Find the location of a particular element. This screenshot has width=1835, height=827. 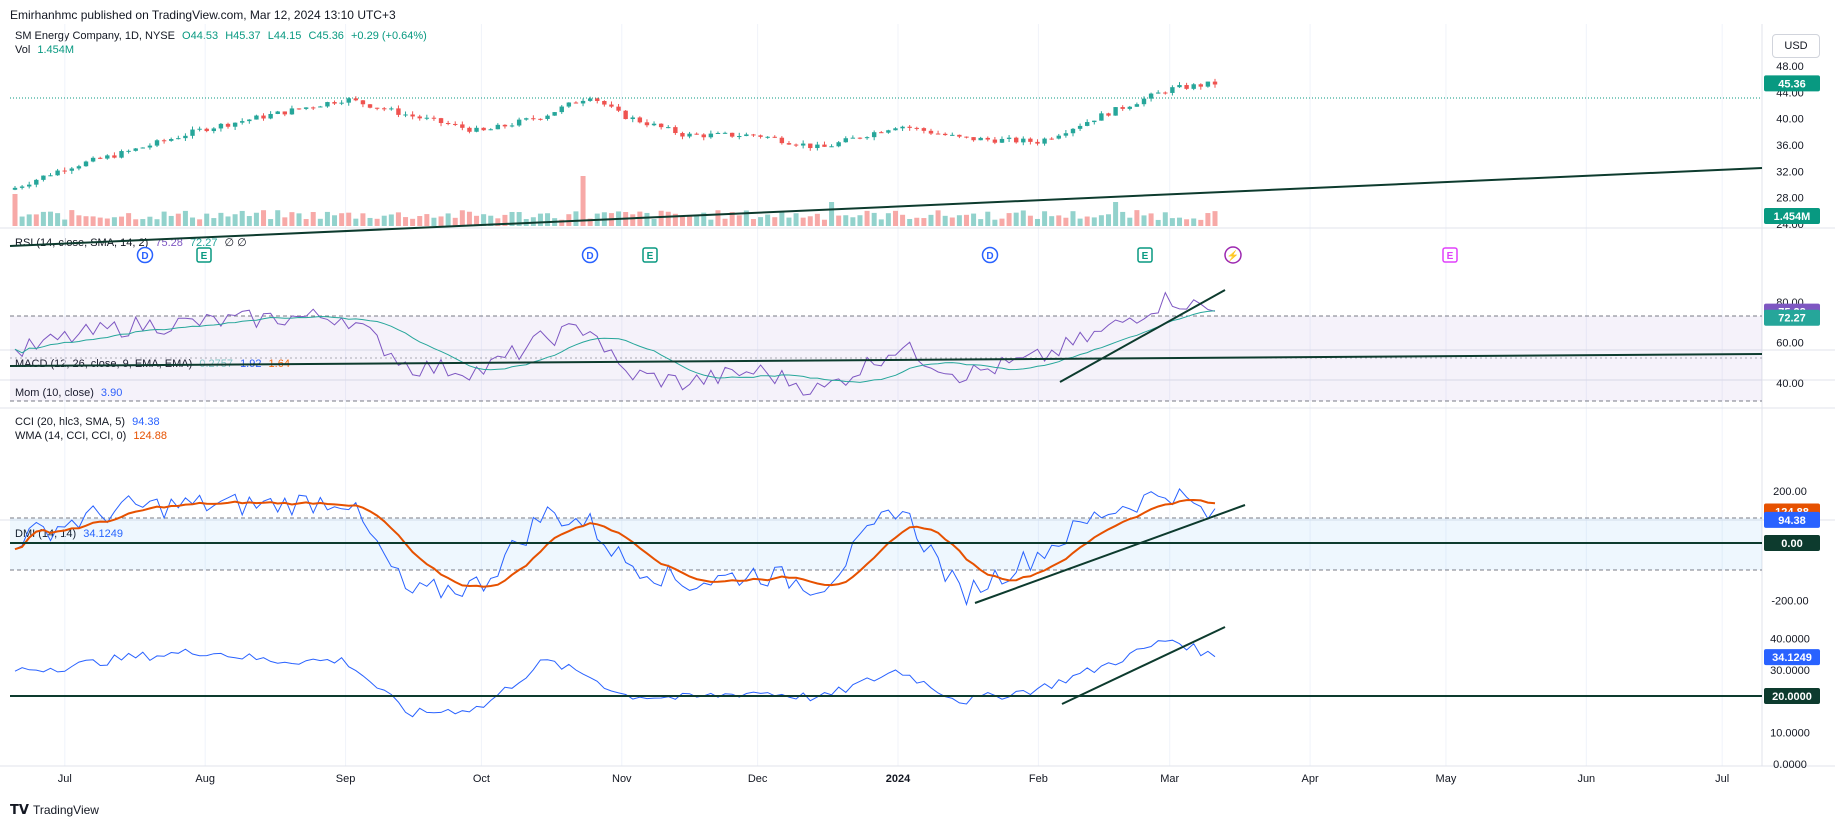

footer: 𝗧𝗩 TradingView is located at coordinates (54, 810).